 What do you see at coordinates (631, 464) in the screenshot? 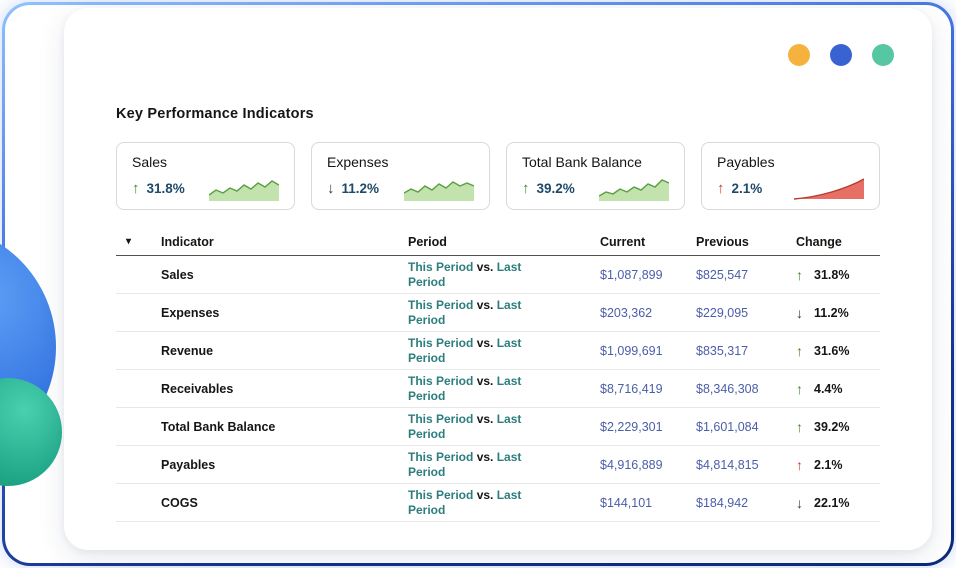
I see `current-value-link: $4,916,889` at bounding box center [631, 464].